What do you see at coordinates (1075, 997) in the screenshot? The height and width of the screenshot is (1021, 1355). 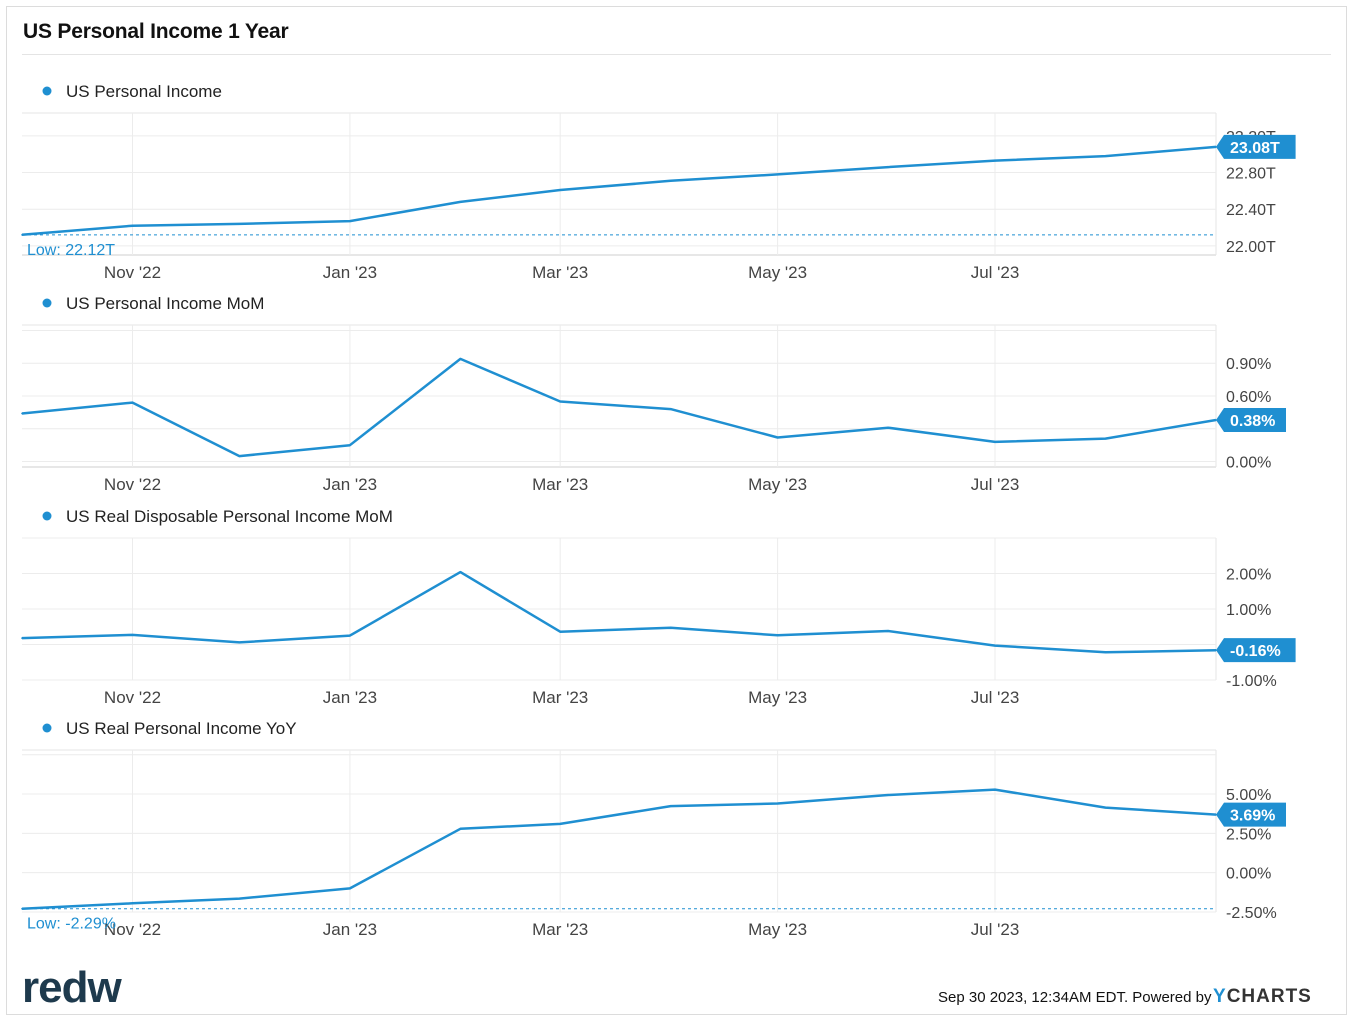 I see `footer-timestamp: Sep 30 2023, 12:34AM EDT. Powered by` at bounding box center [1075, 997].